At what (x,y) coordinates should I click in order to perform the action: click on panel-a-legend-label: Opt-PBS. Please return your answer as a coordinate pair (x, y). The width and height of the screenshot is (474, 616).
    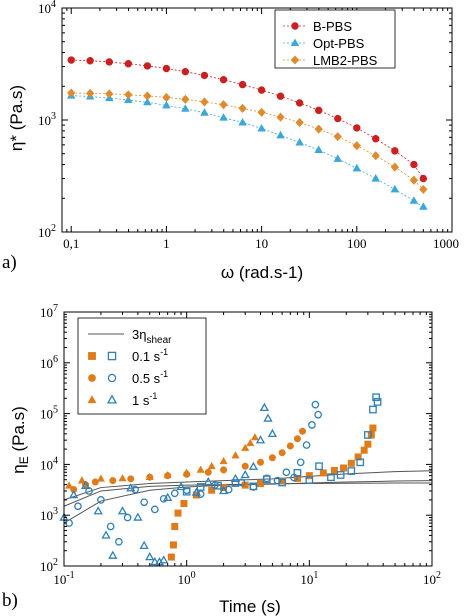
    Looking at the image, I should click on (339, 43).